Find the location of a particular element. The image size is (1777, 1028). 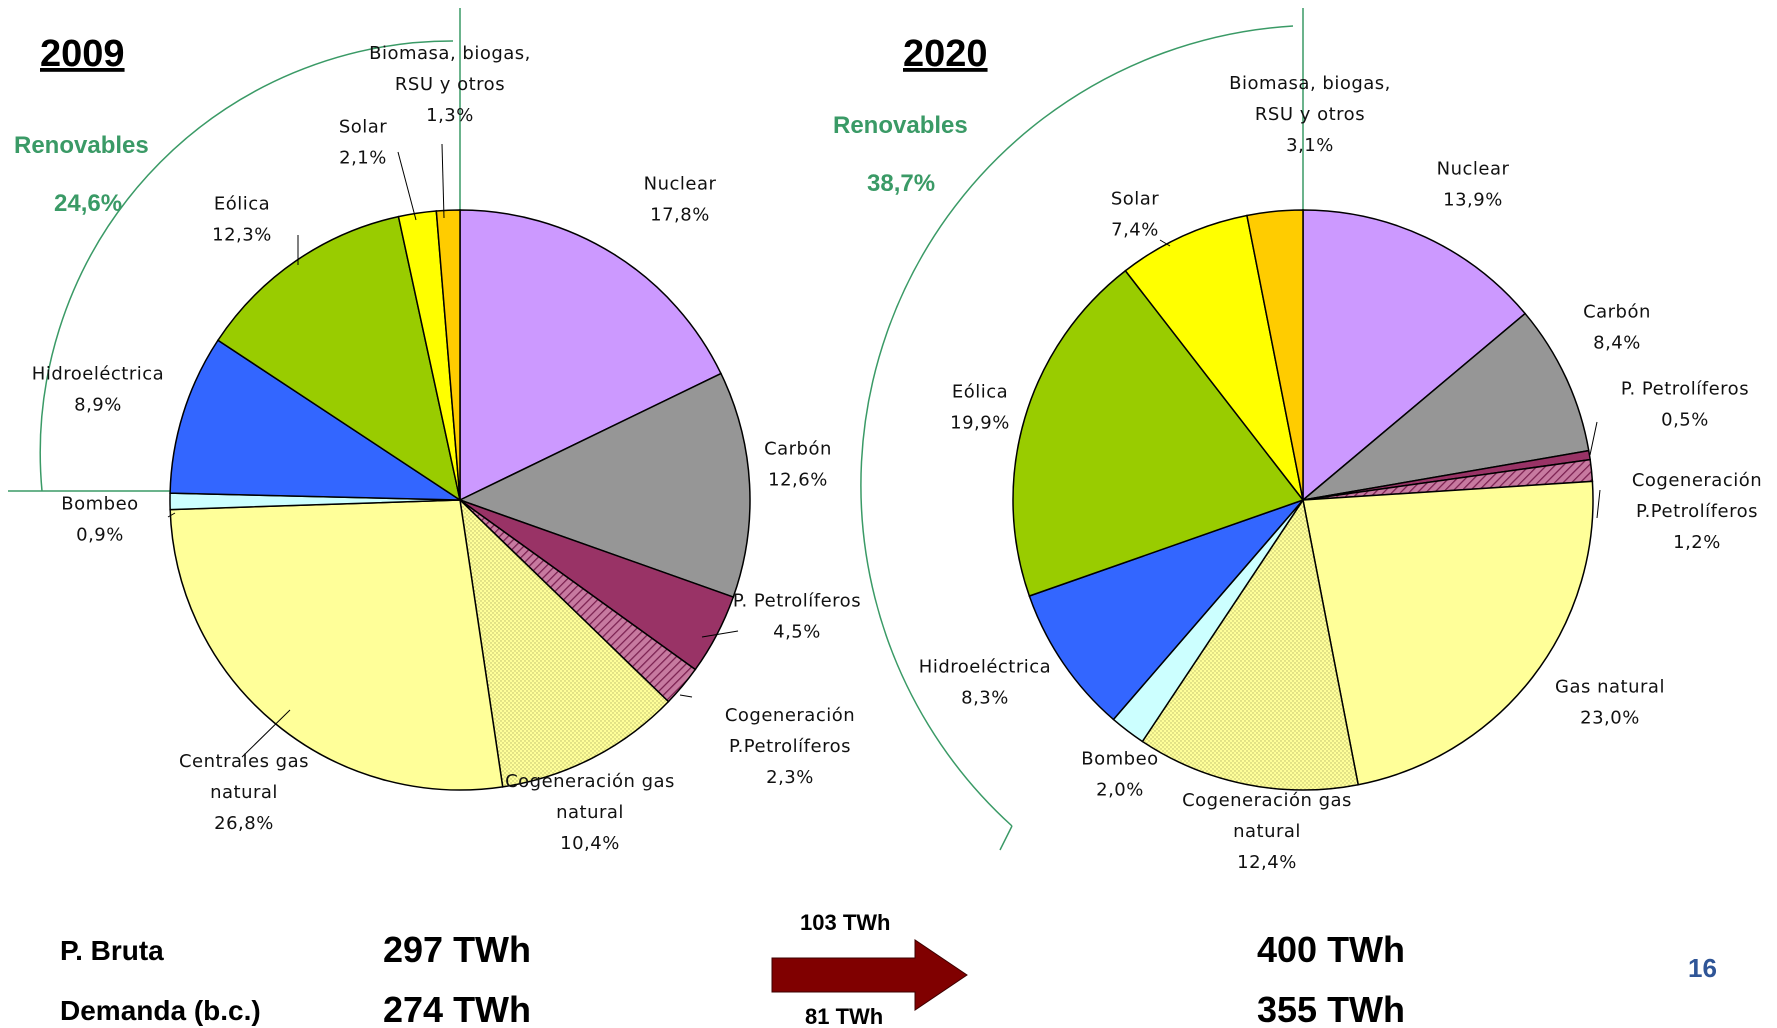

slice-label: Centrales gas natural 26,8% is located at coordinates (244, 792).